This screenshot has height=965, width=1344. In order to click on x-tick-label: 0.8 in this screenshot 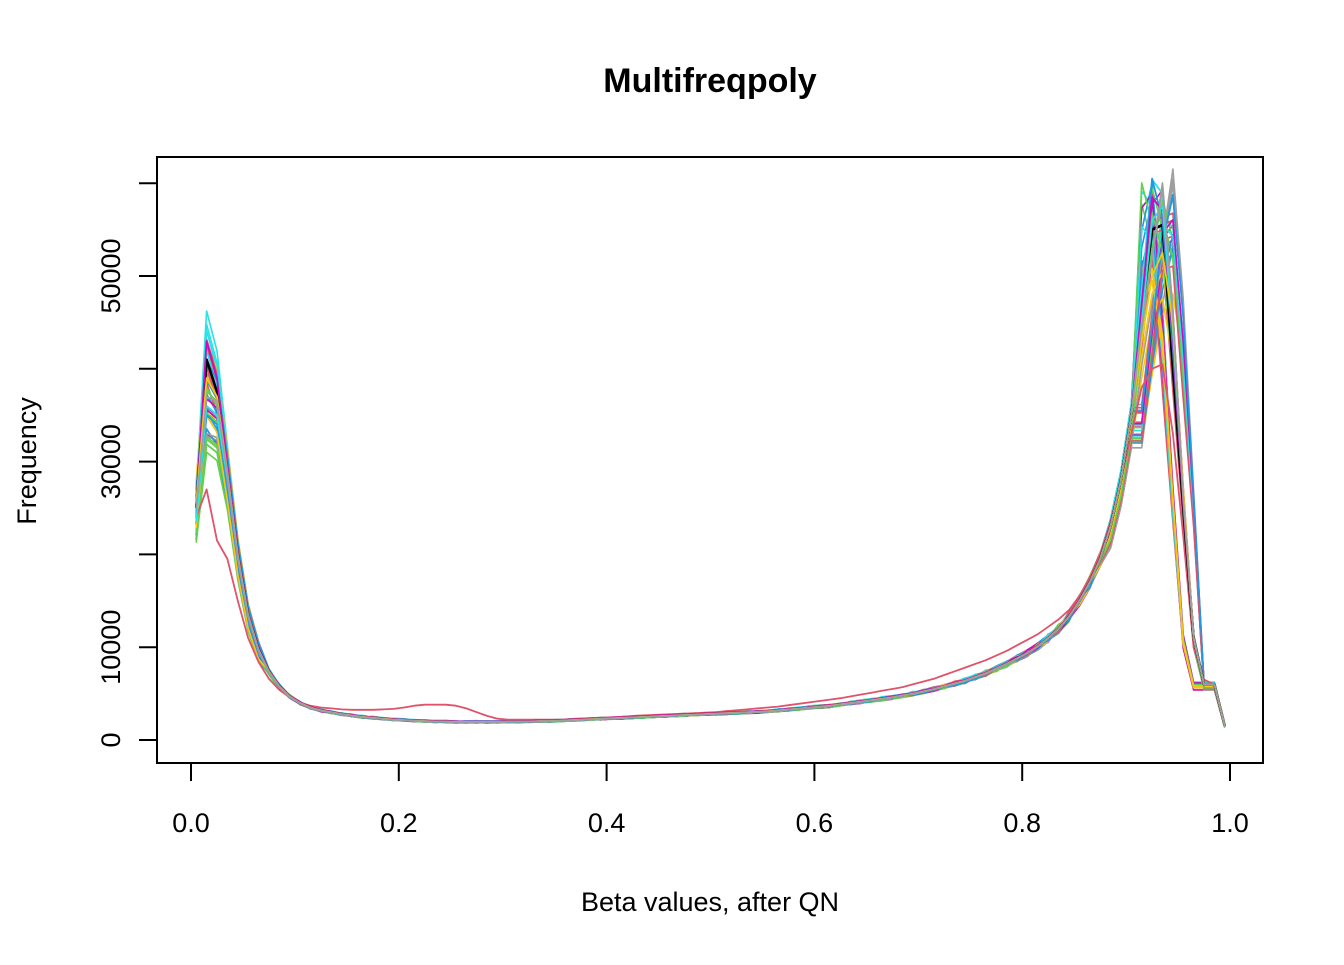, I will do `click(1022, 823)`.